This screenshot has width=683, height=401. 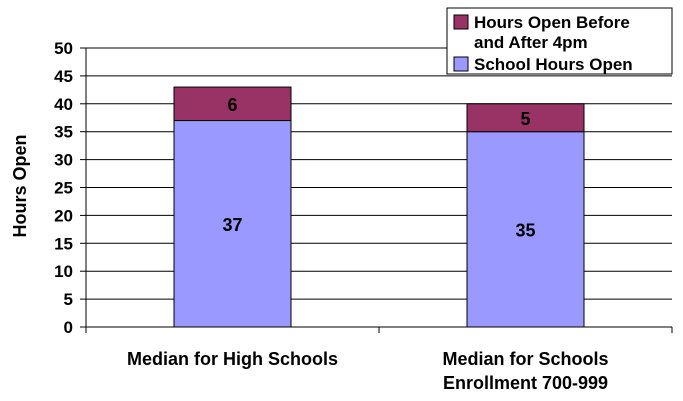 What do you see at coordinates (63, 215) in the screenshot?
I see `y-tick-label: 20` at bounding box center [63, 215].